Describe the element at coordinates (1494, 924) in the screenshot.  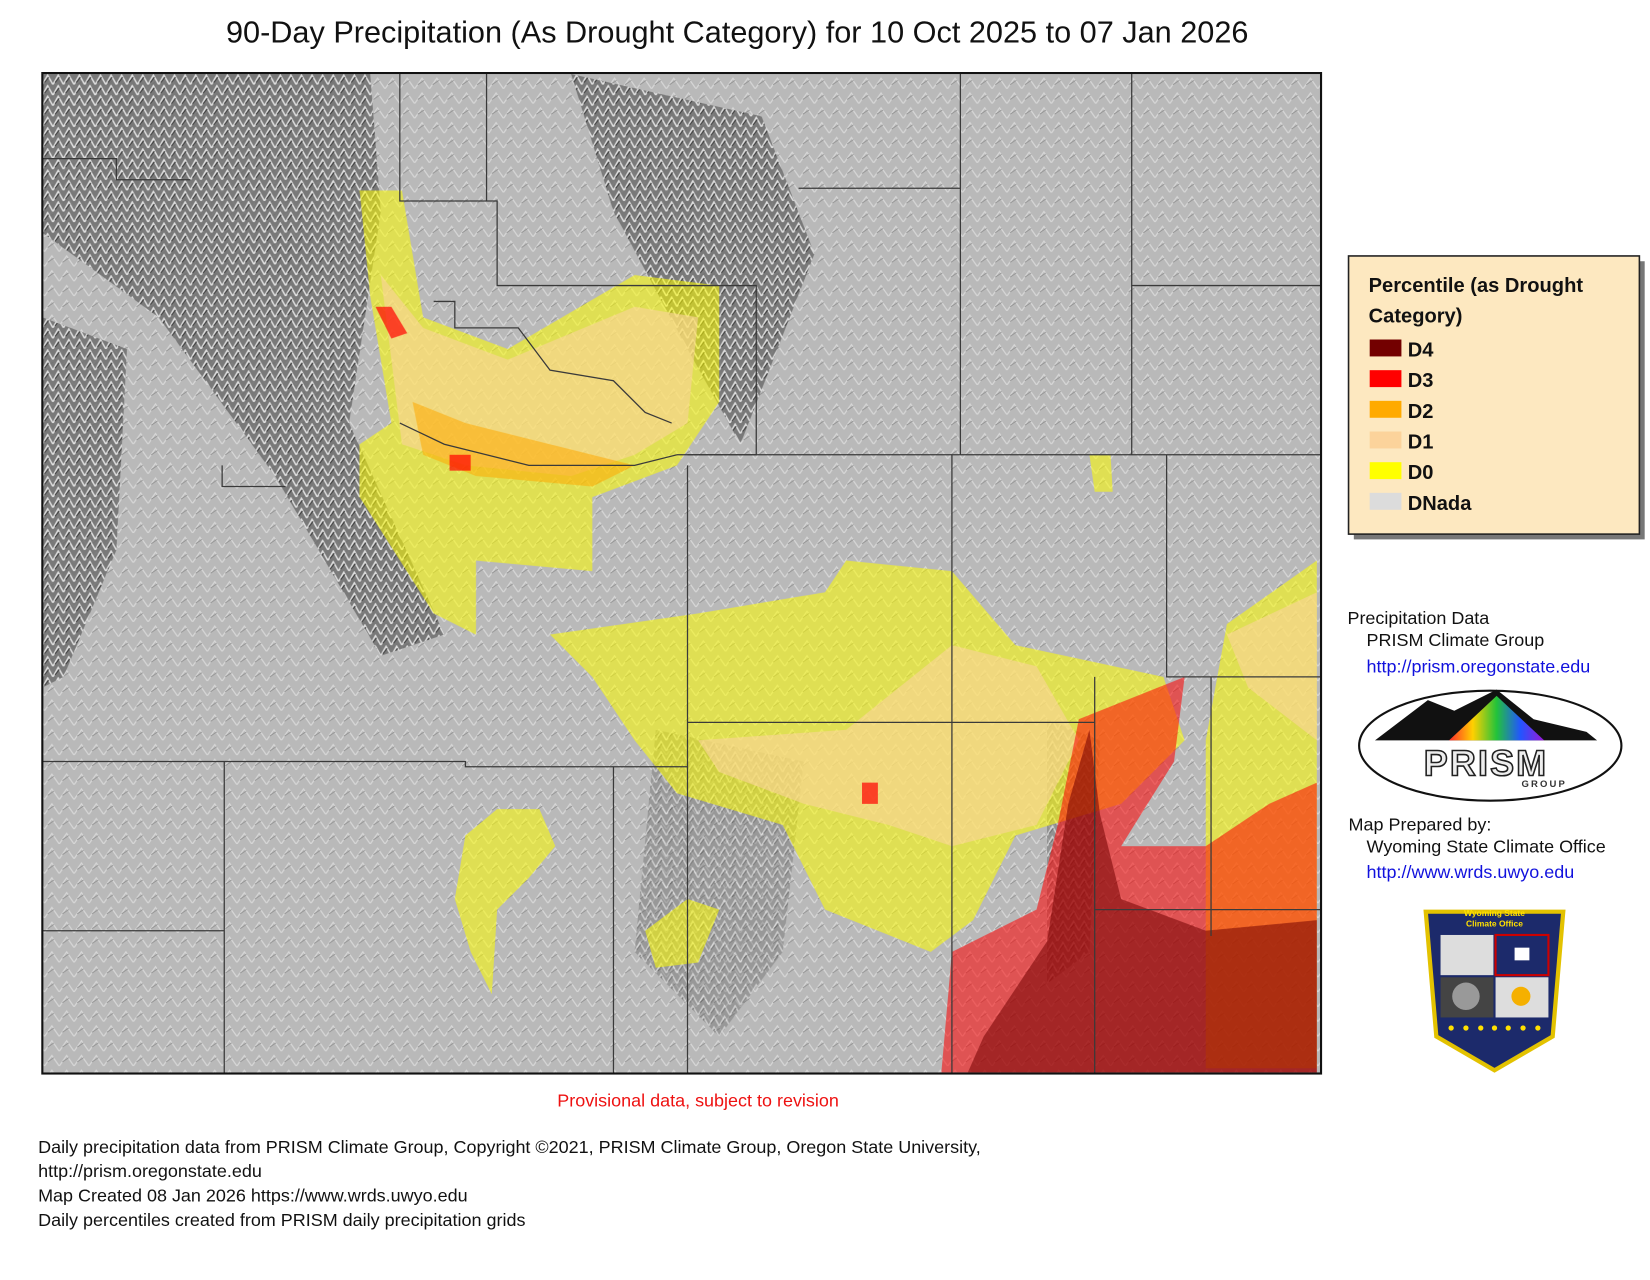
I see `badge-line-2: Climate Office` at that location.